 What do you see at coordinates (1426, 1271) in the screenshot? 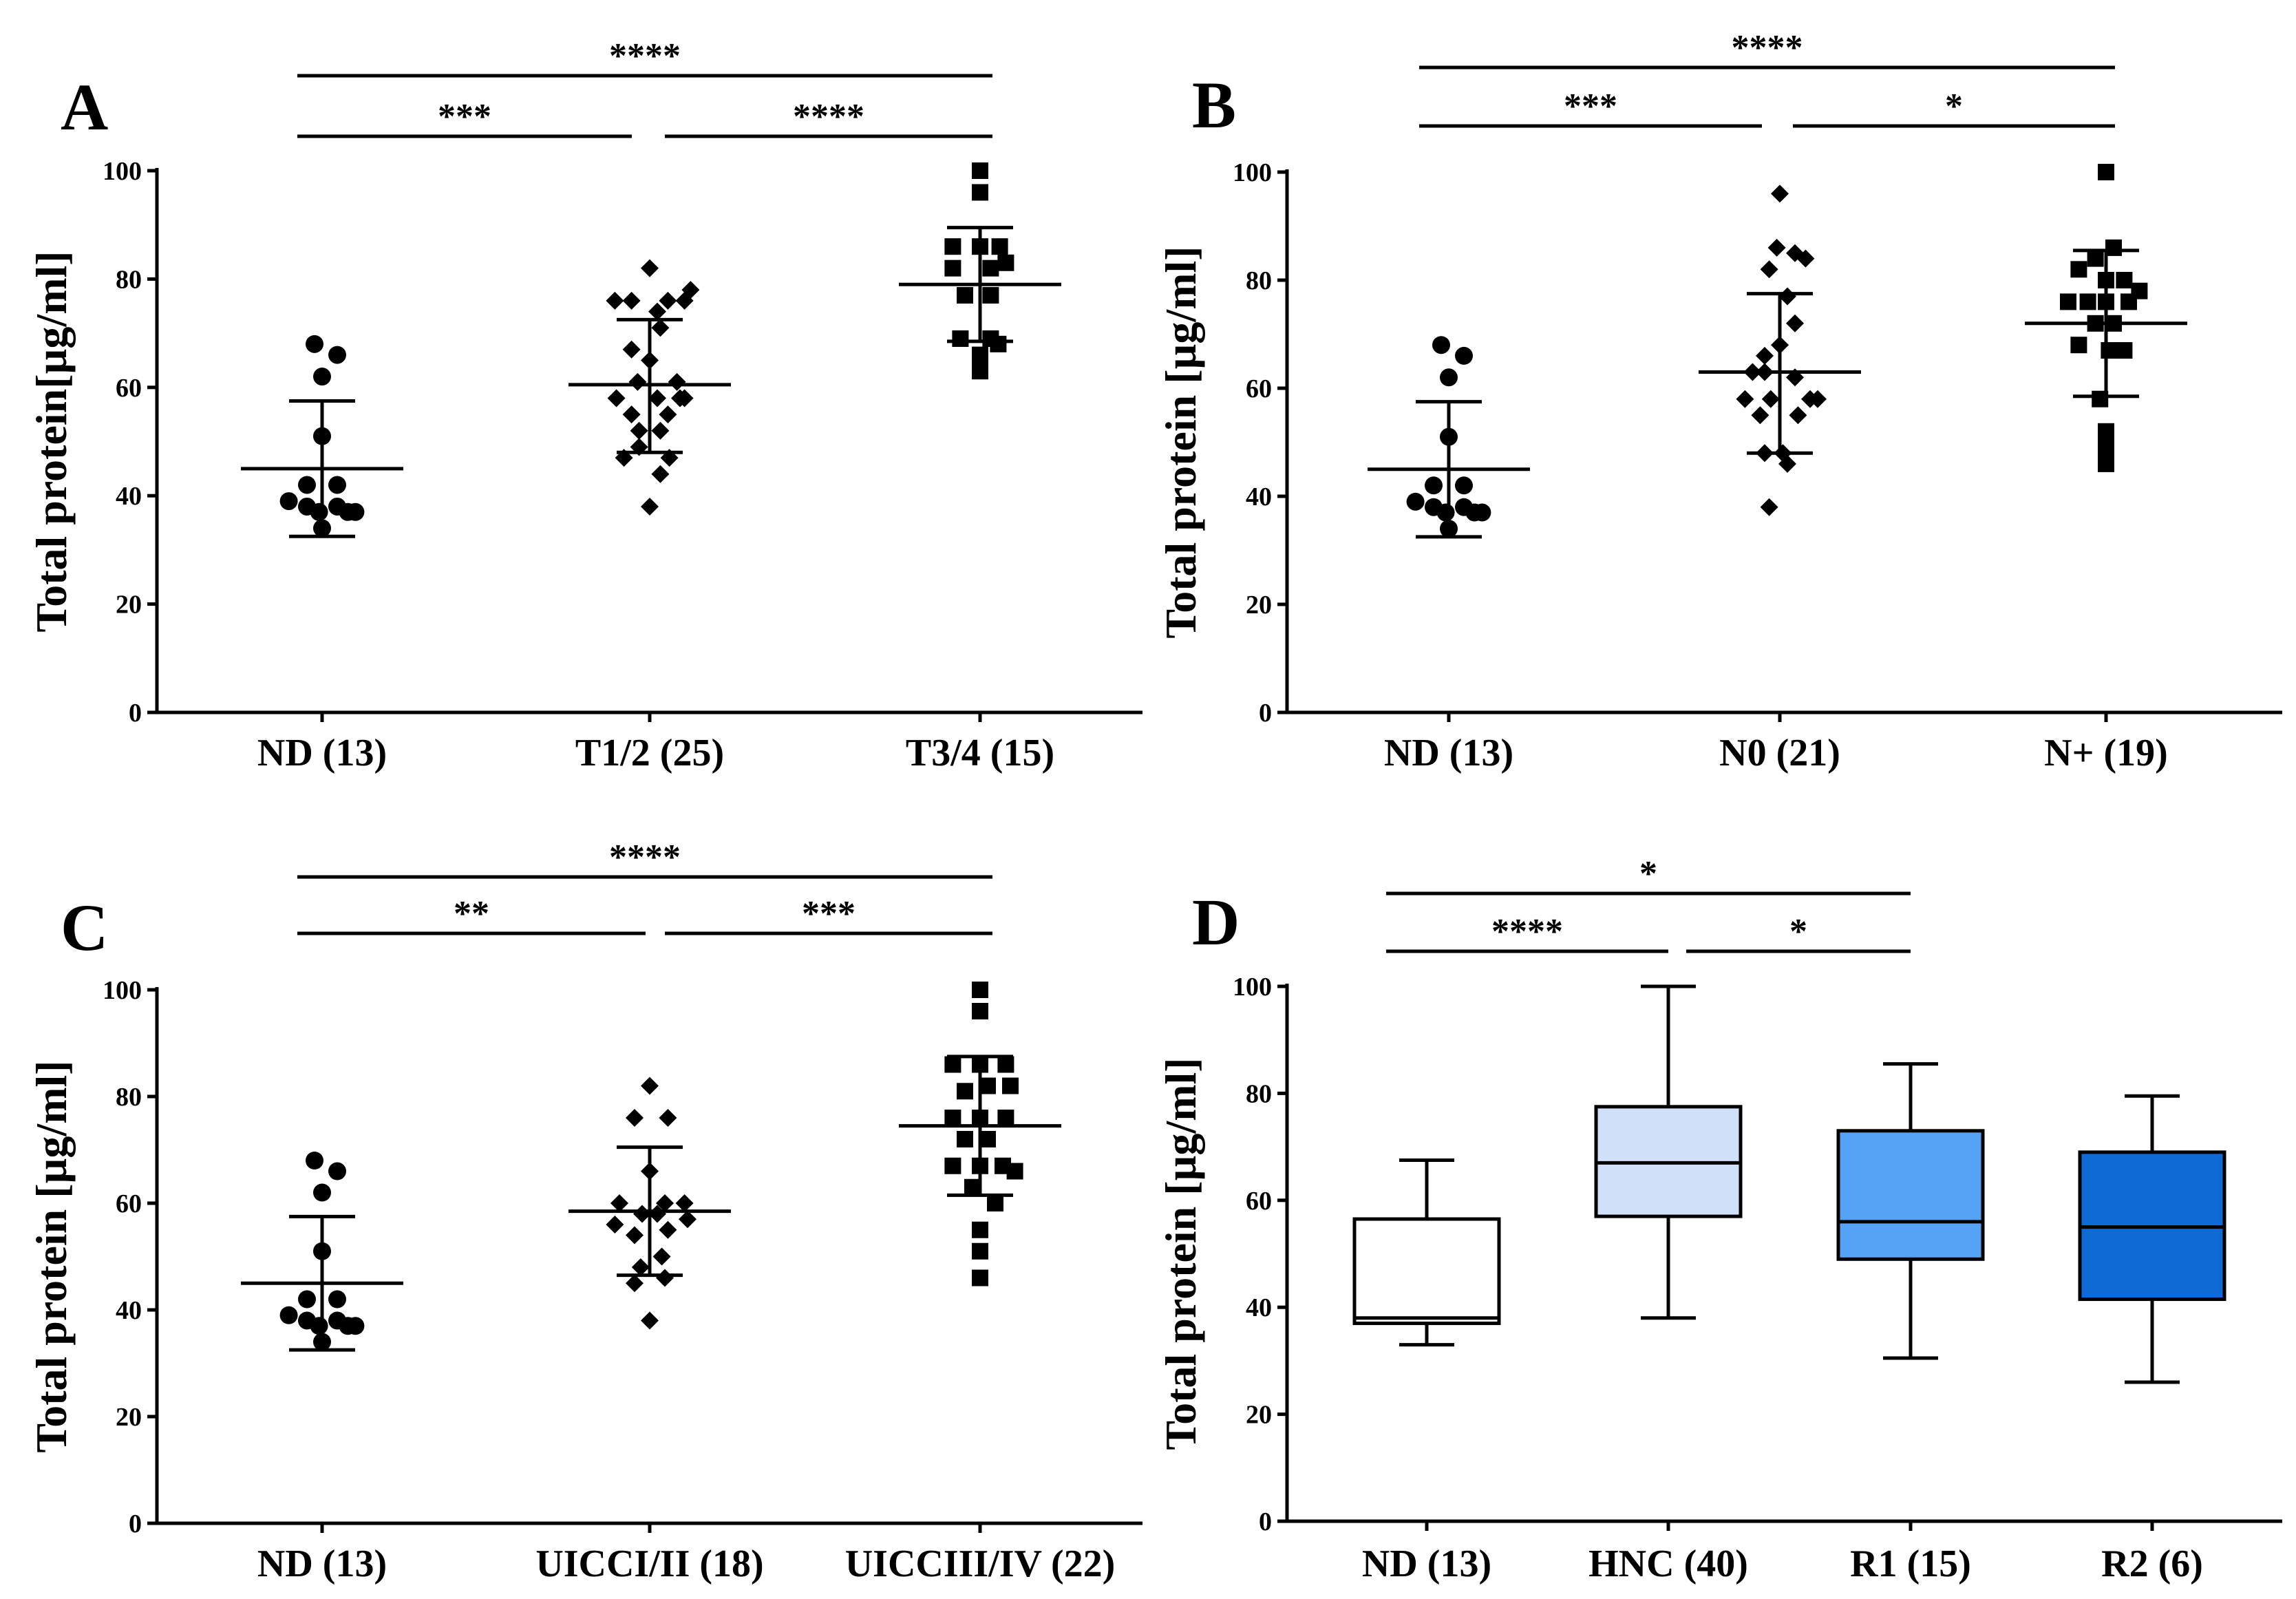
I see `box-iqr` at bounding box center [1426, 1271].